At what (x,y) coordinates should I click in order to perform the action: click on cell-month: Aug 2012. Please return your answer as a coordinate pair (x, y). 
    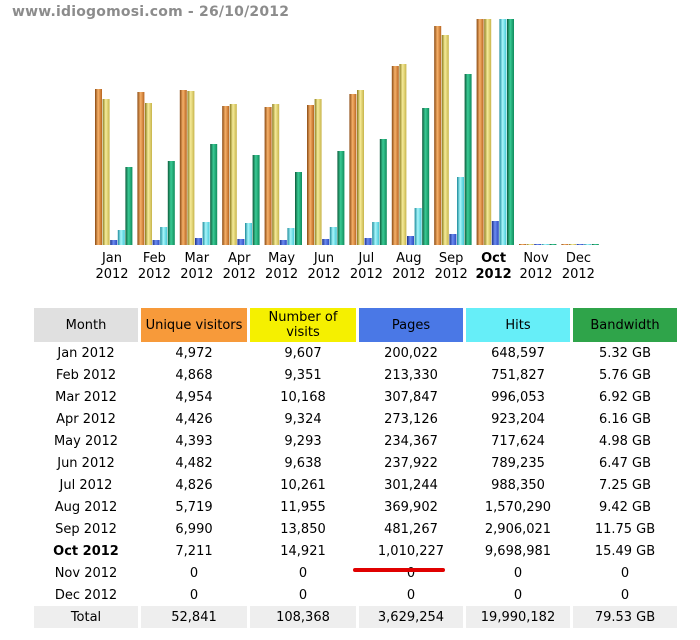
    Looking at the image, I should click on (87, 507).